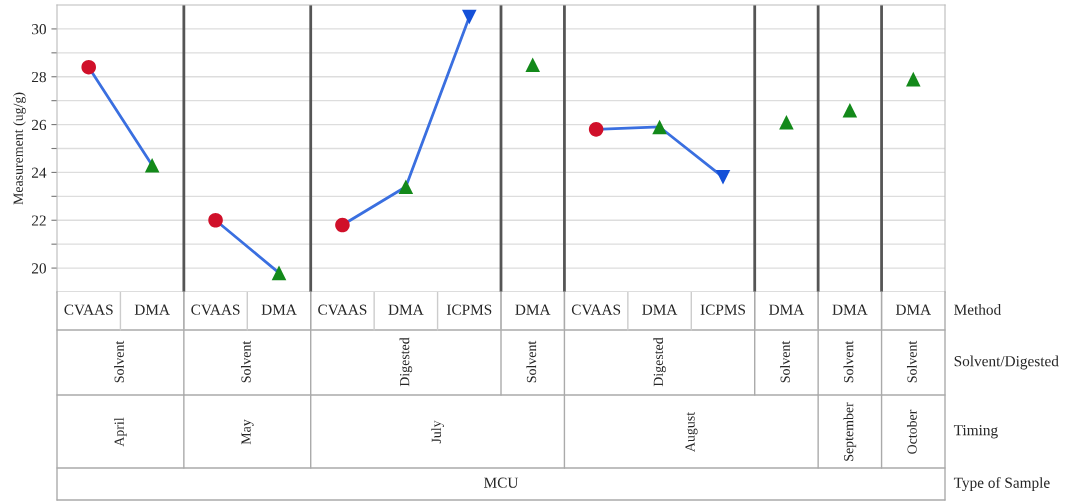  Describe the element at coordinates (437, 432) in the screenshot. I see `text: July` at that location.